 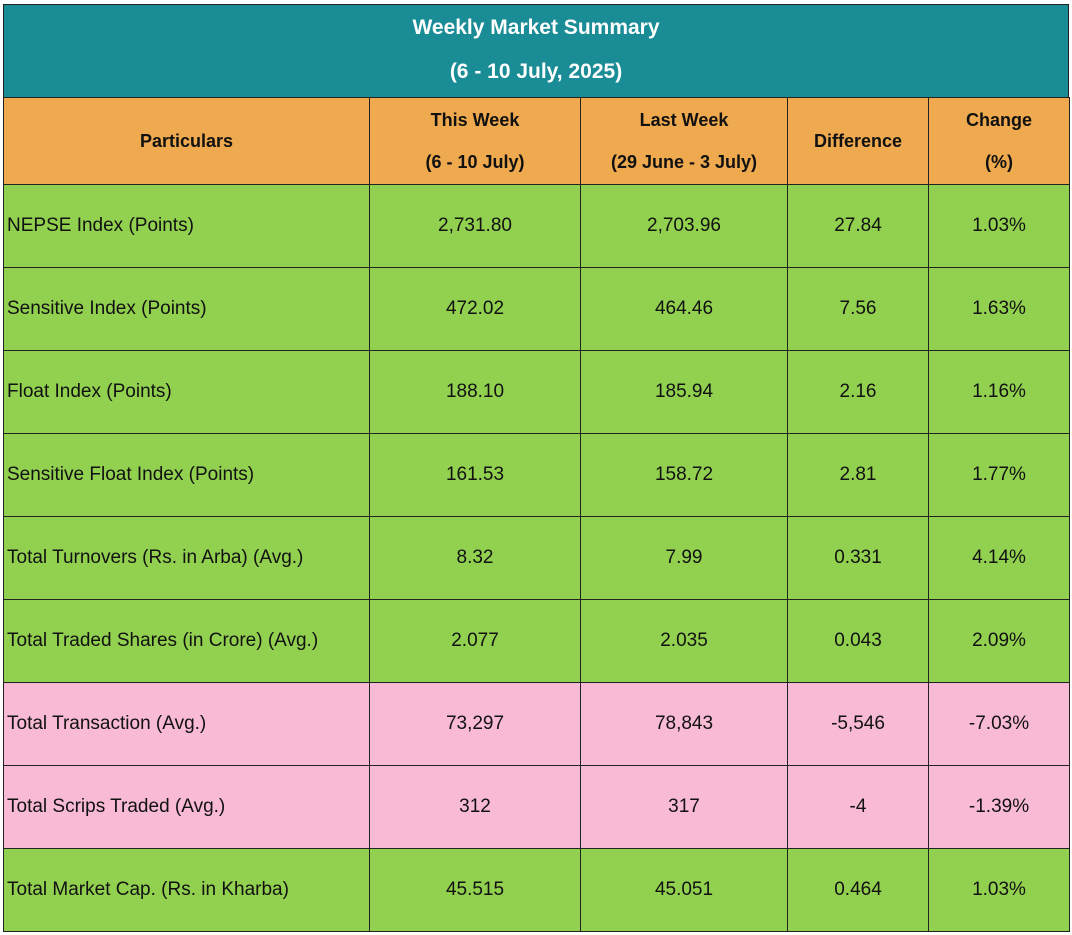 What do you see at coordinates (684, 141) in the screenshot?
I see `header-last-week: Last Week (29 June - 3 July)` at bounding box center [684, 141].